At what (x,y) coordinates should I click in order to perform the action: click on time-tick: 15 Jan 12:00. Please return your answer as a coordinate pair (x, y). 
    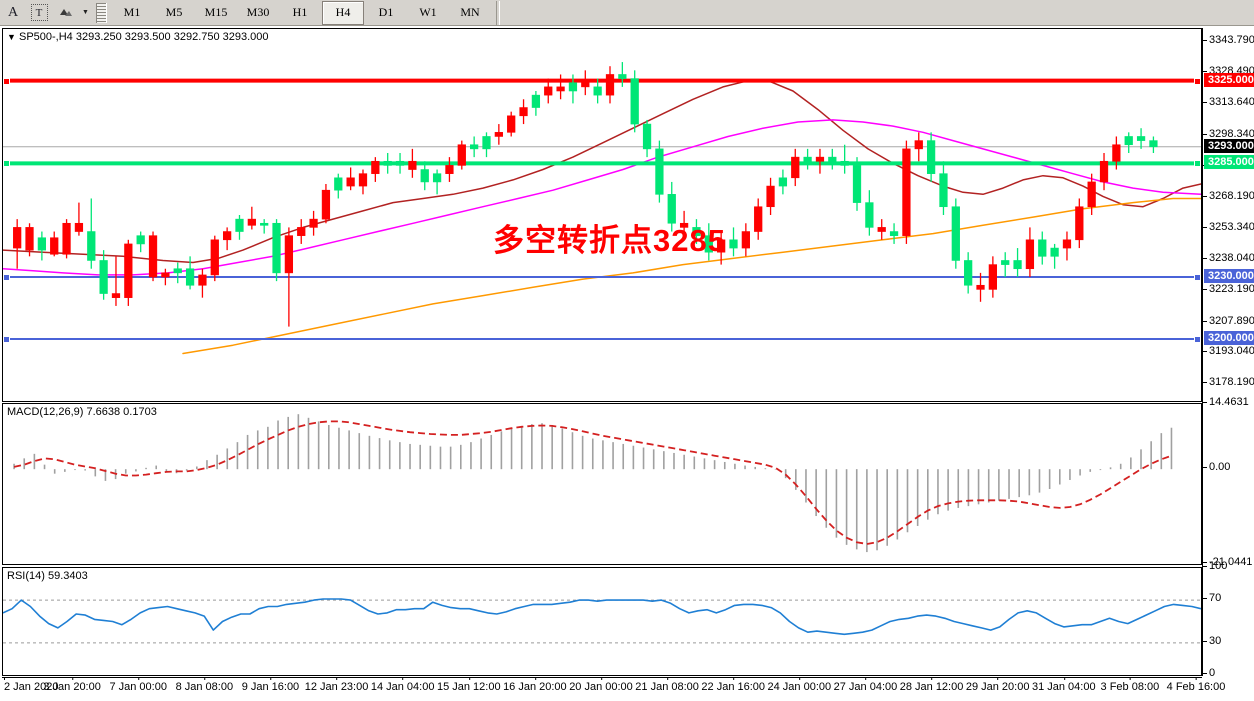
    Looking at the image, I should click on (468, 685).